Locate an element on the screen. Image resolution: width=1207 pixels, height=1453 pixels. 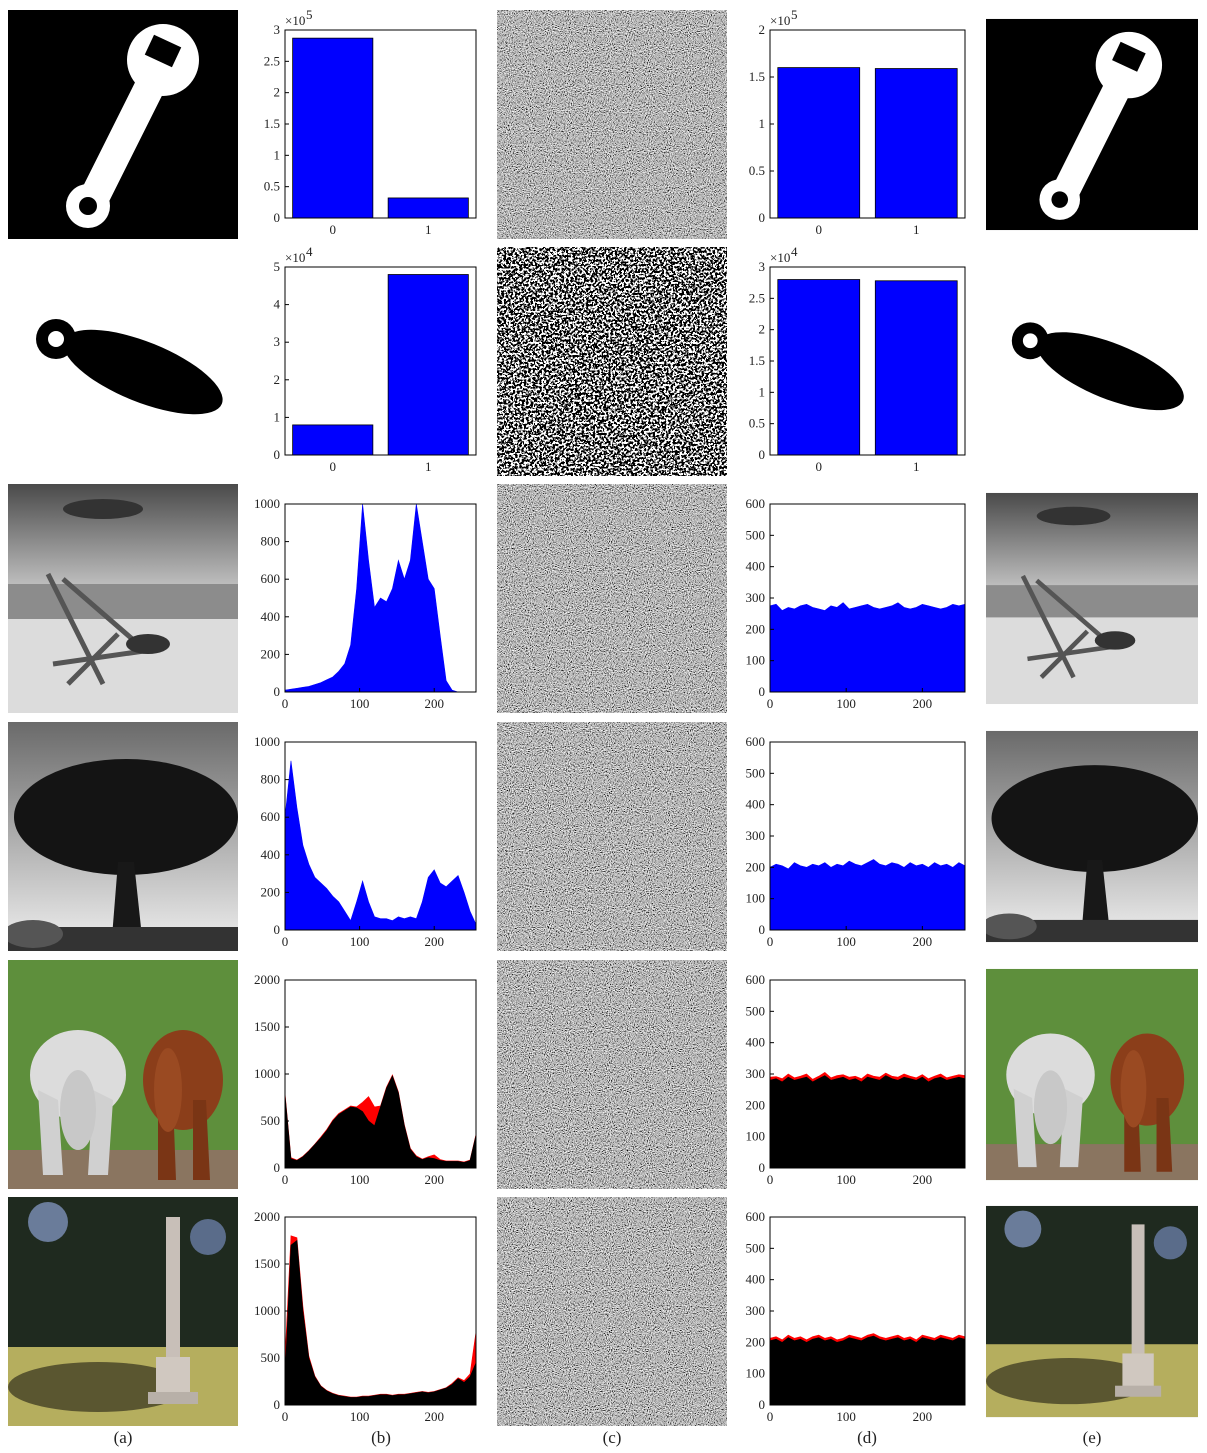
axis-multiplier-exponent: 5 is located at coordinates (794, 14).